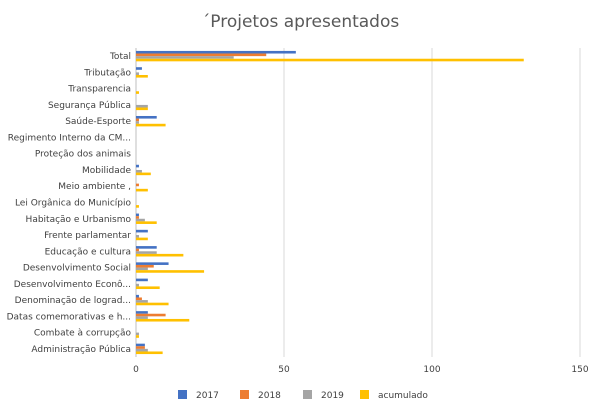 This screenshot has height=418, width=601. What do you see at coordinates (431, 370) in the screenshot?
I see `x-tick-label: 100` at bounding box center [431, 370].